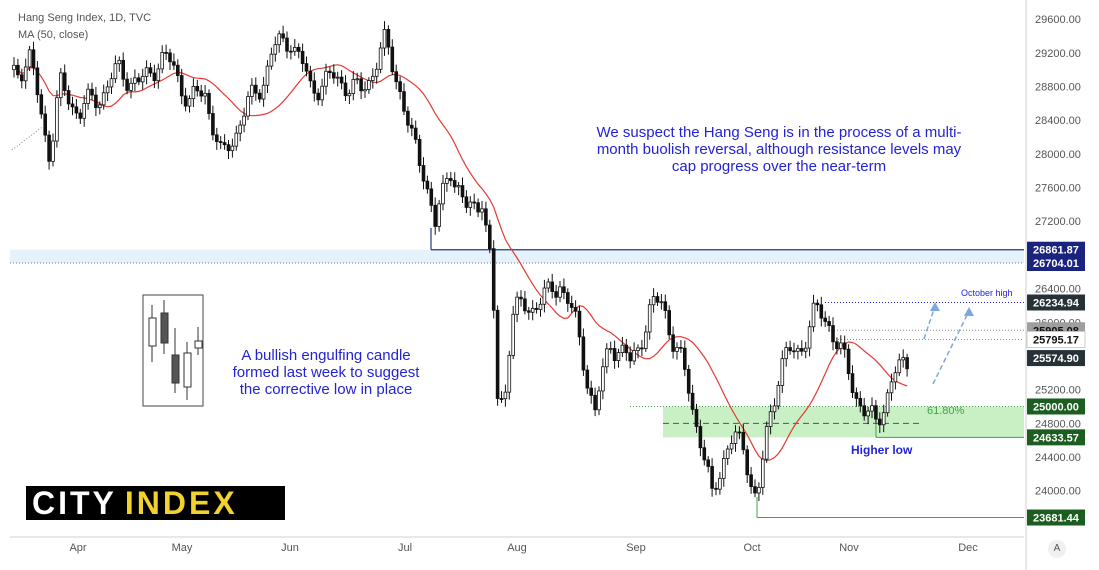  I want to click on price-label: 26704.01, so click(1056, 264).